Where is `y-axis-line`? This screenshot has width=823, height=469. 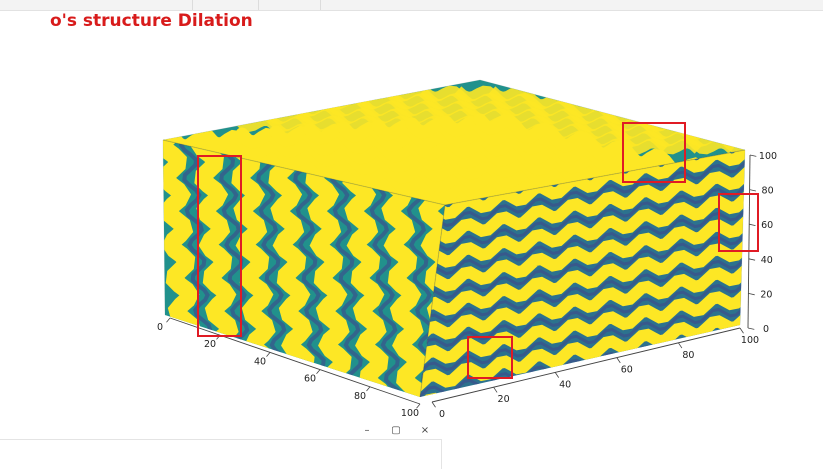 y-axis-line is located at coordinates (586, 365).